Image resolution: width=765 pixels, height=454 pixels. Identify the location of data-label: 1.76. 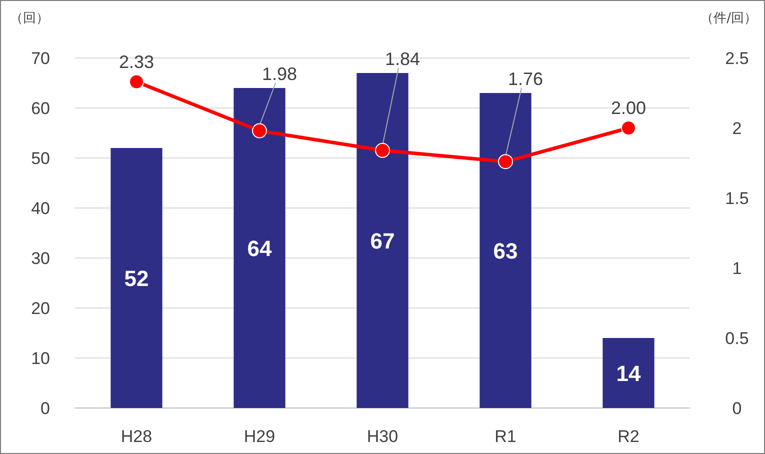
(526, 79).